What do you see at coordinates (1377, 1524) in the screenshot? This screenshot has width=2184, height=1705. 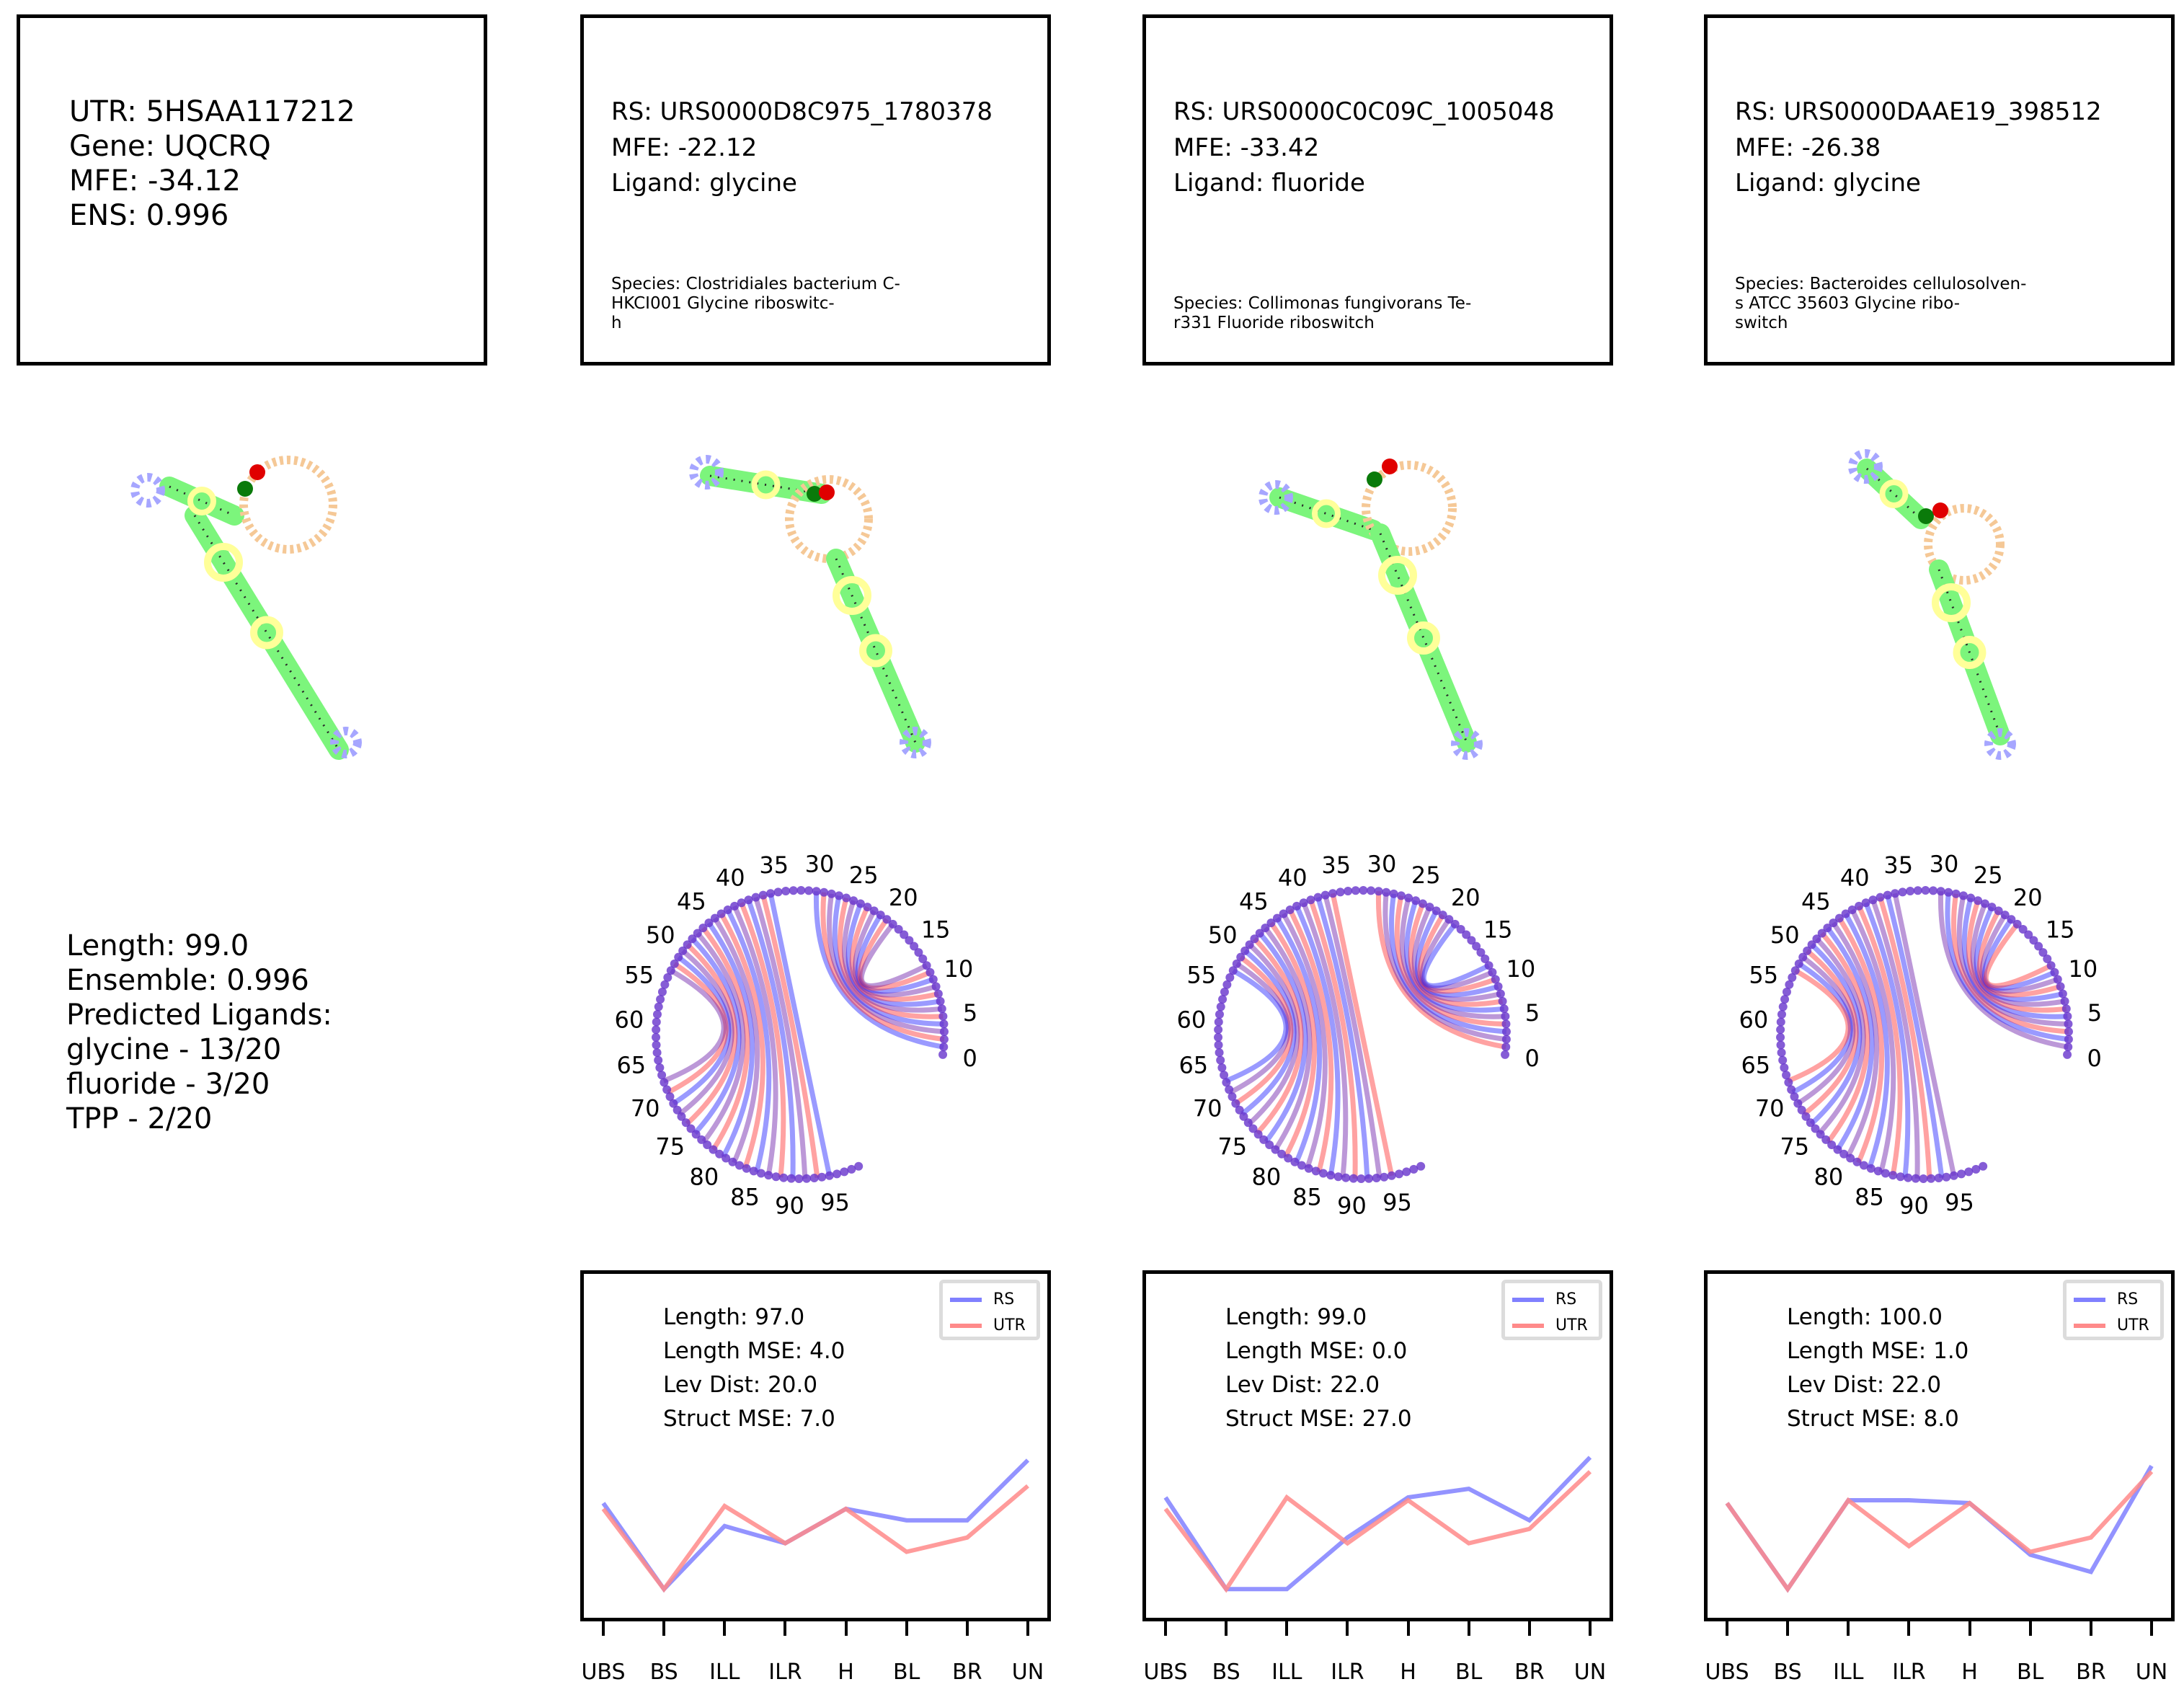 I see `rs-series-line` at bounding box center [1377, 1524].